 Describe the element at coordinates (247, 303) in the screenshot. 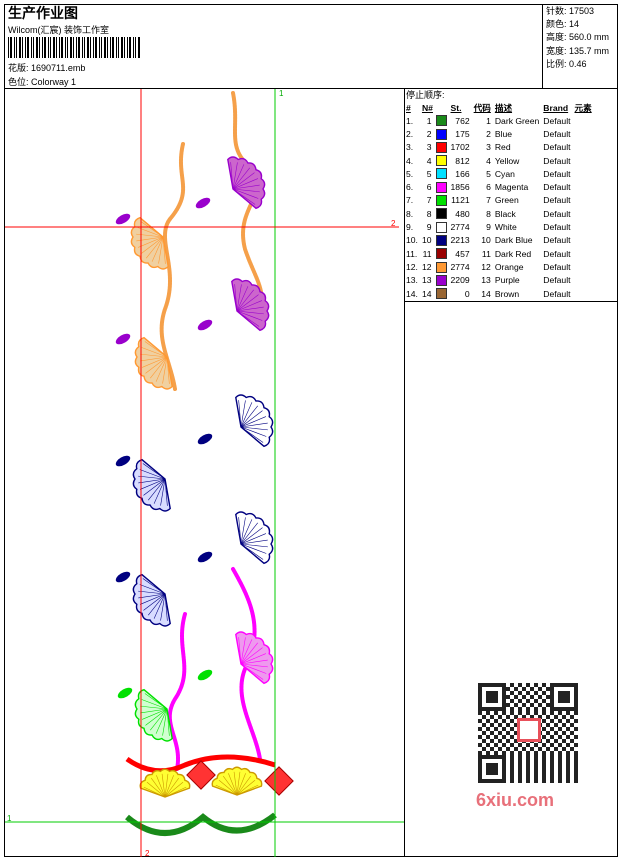

I see `flower-purple-mid-right-ray` at that location.